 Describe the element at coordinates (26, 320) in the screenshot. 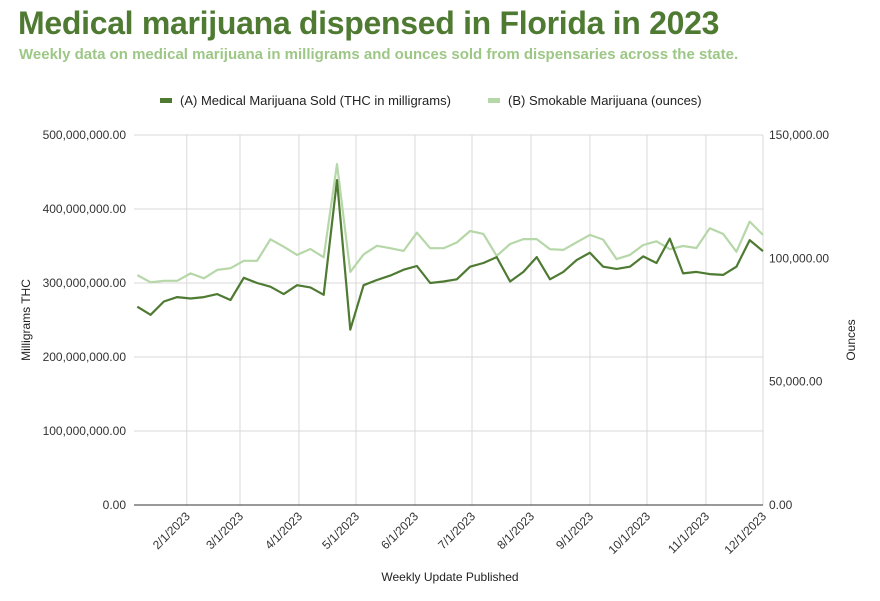

I see `y-axis-left-label: Milligrams THC` at that location.